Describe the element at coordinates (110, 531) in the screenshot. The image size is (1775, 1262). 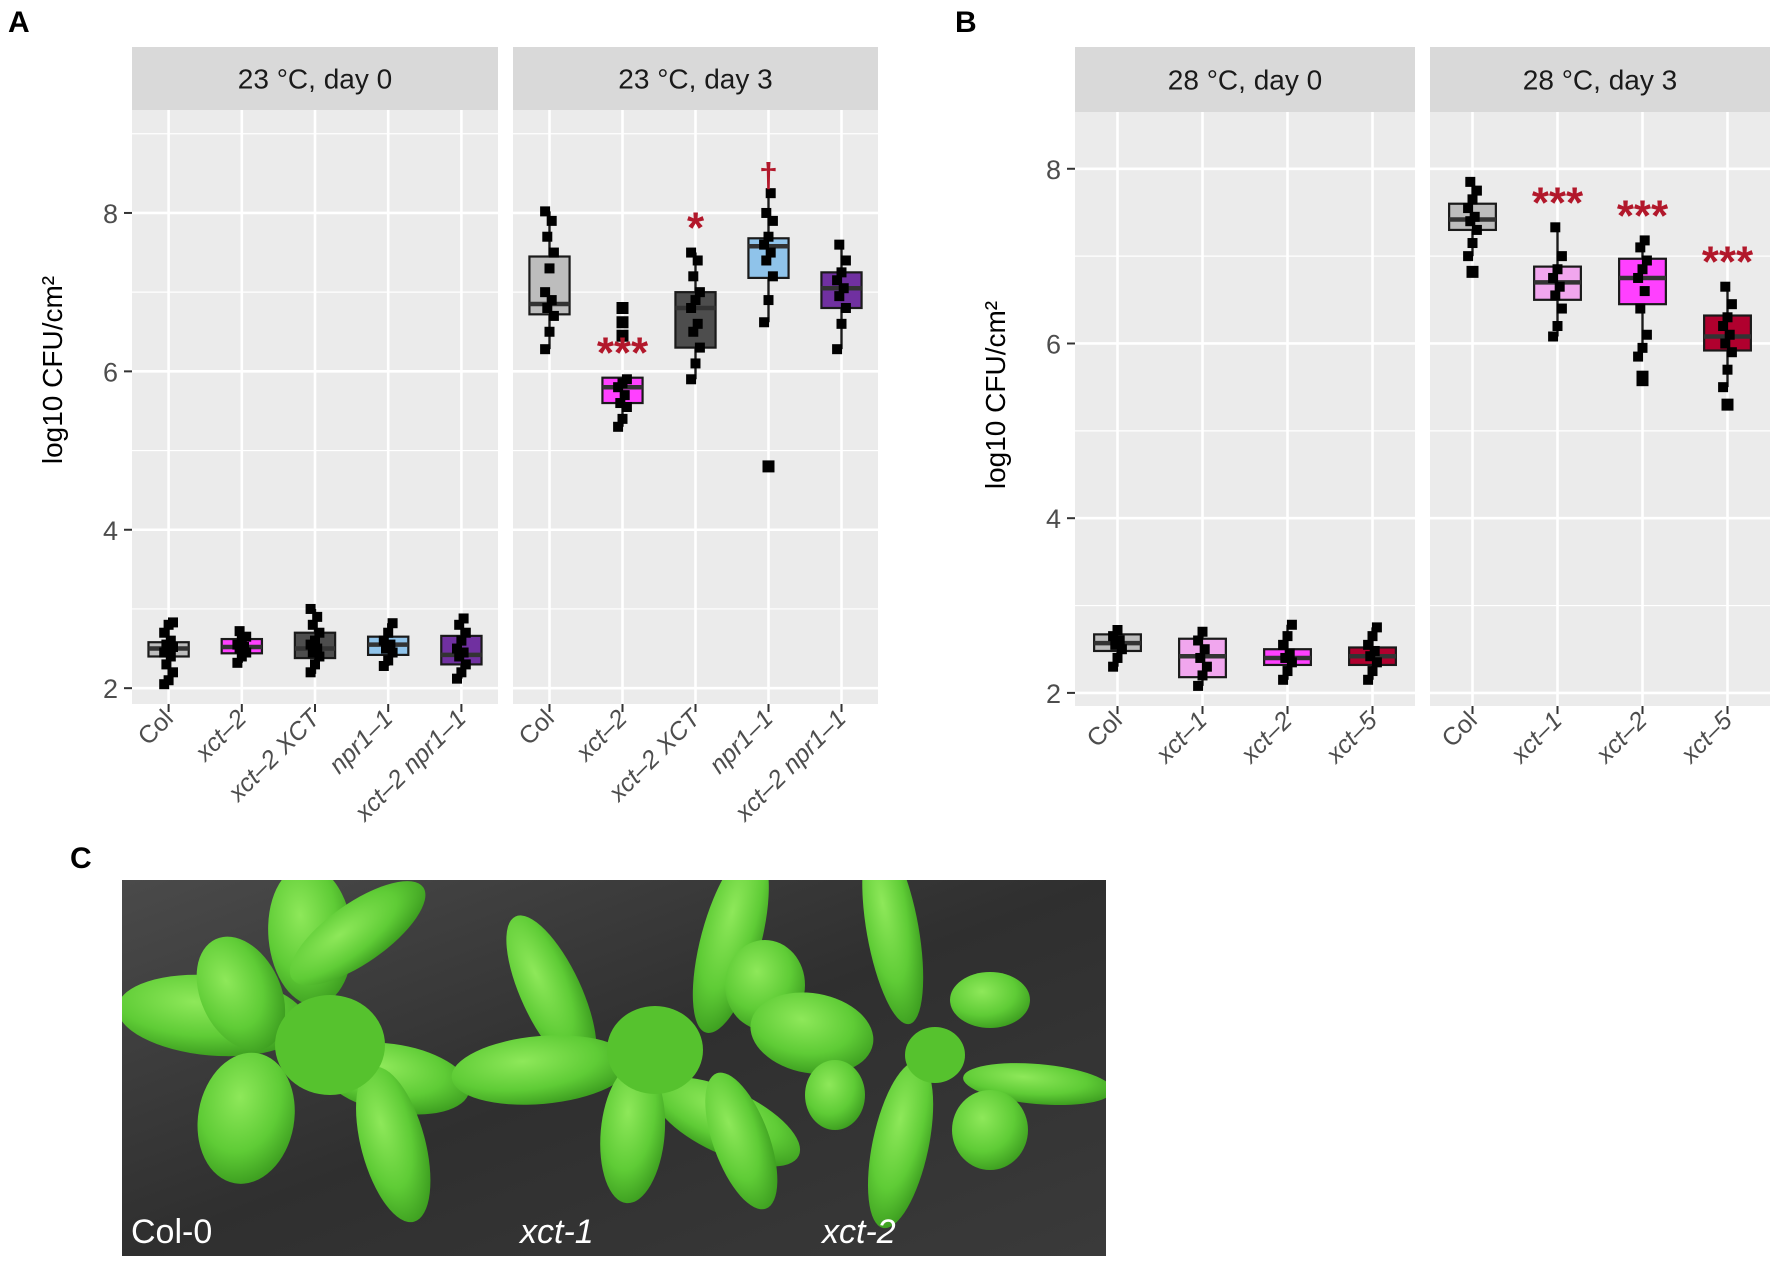
I see `panel-a-y-tick-label: 4` at that location.